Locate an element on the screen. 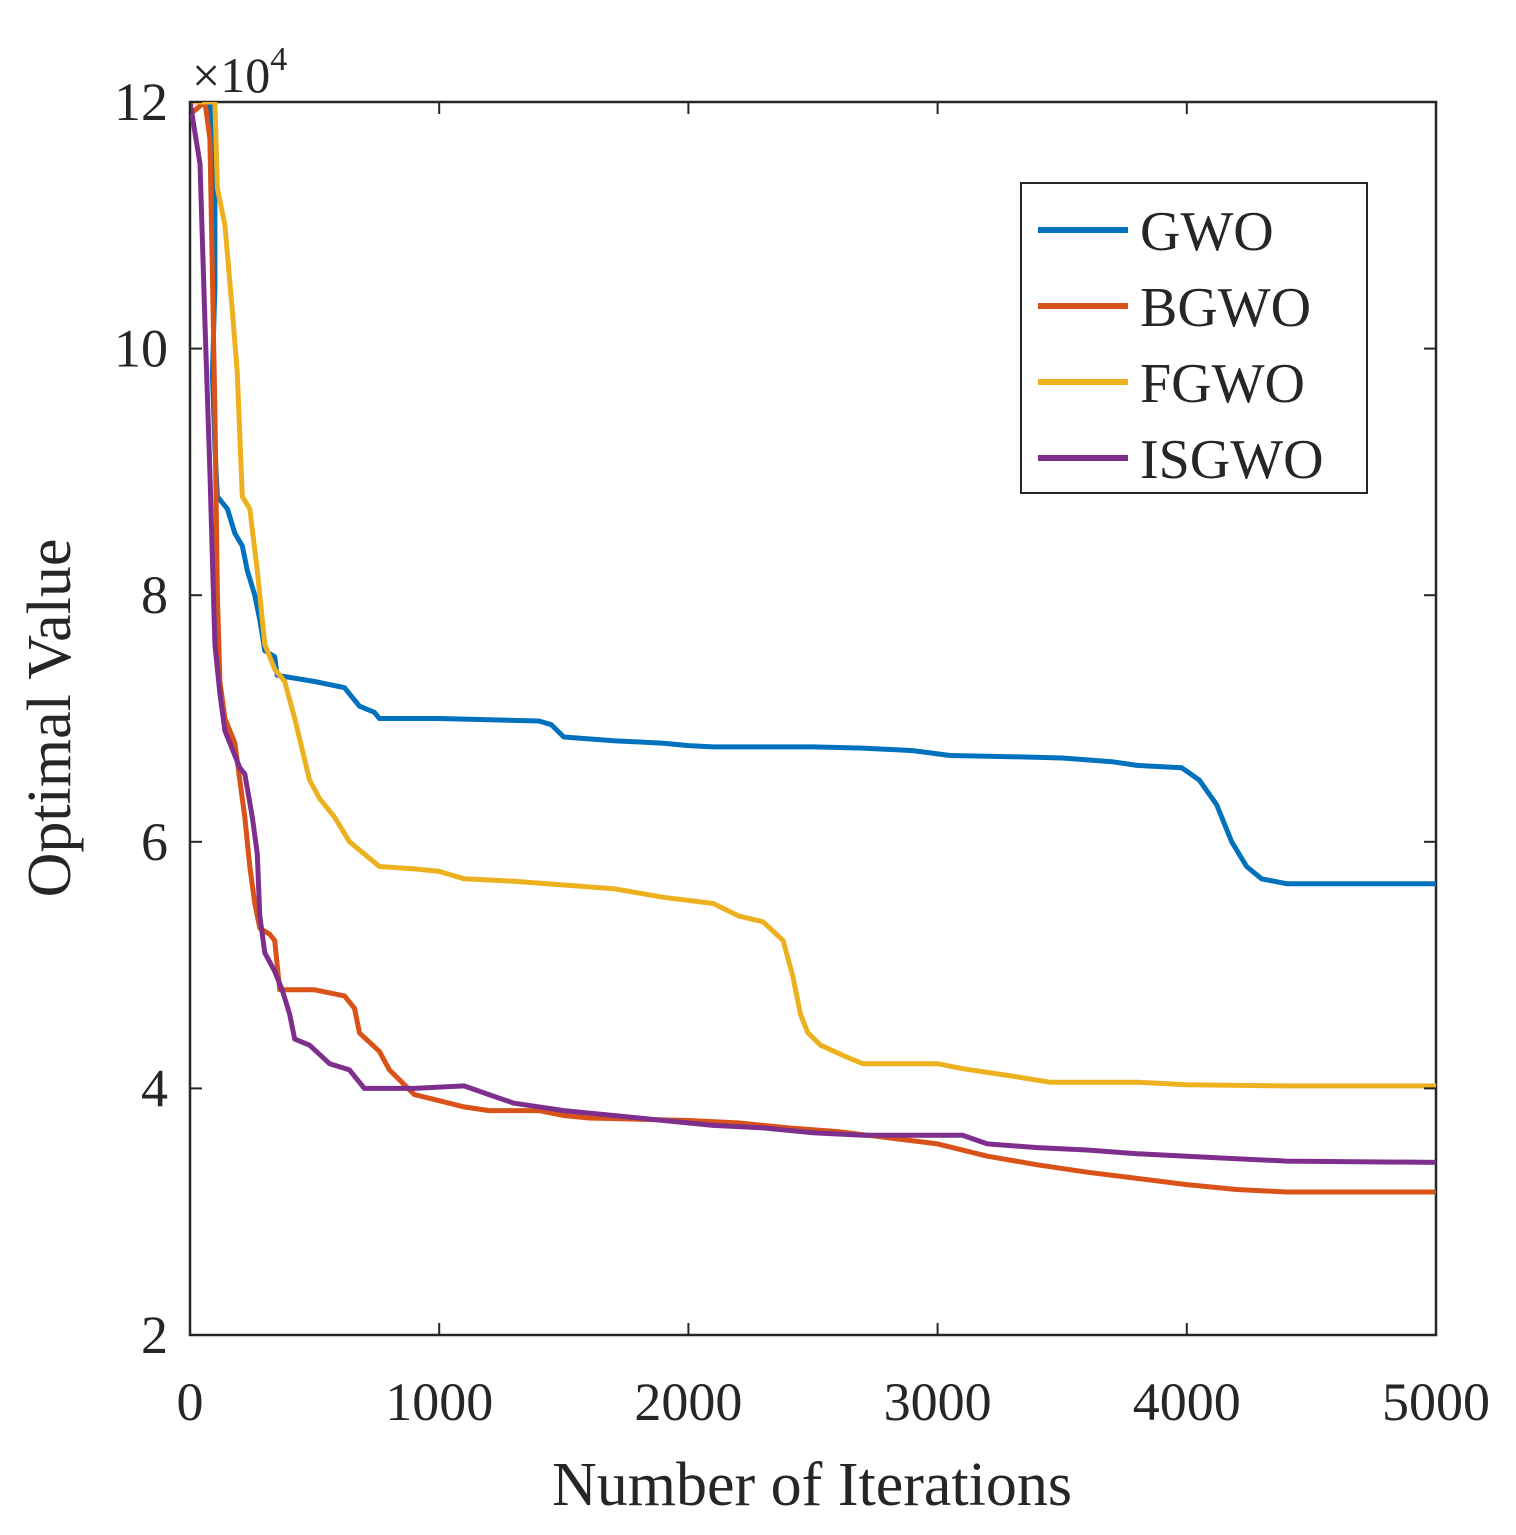 This screenshot has width=1516, height=1535. x-tick-label: 0 is located at coordinates (190, 1402).